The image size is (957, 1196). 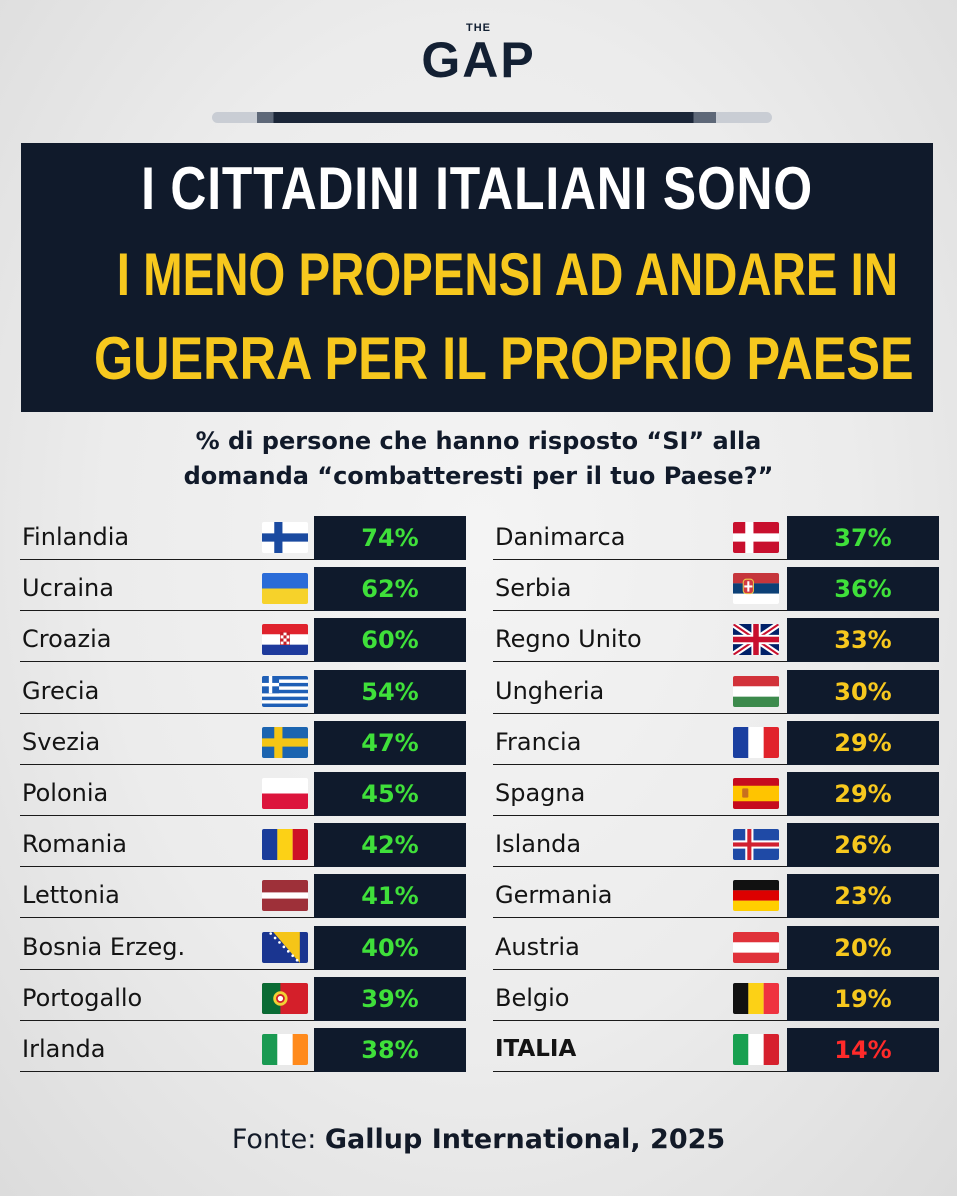 What do you see at coordinates (76, 537) in the screenshot?
I see `country-name: Finlandia` at bounding box center [76, 537].